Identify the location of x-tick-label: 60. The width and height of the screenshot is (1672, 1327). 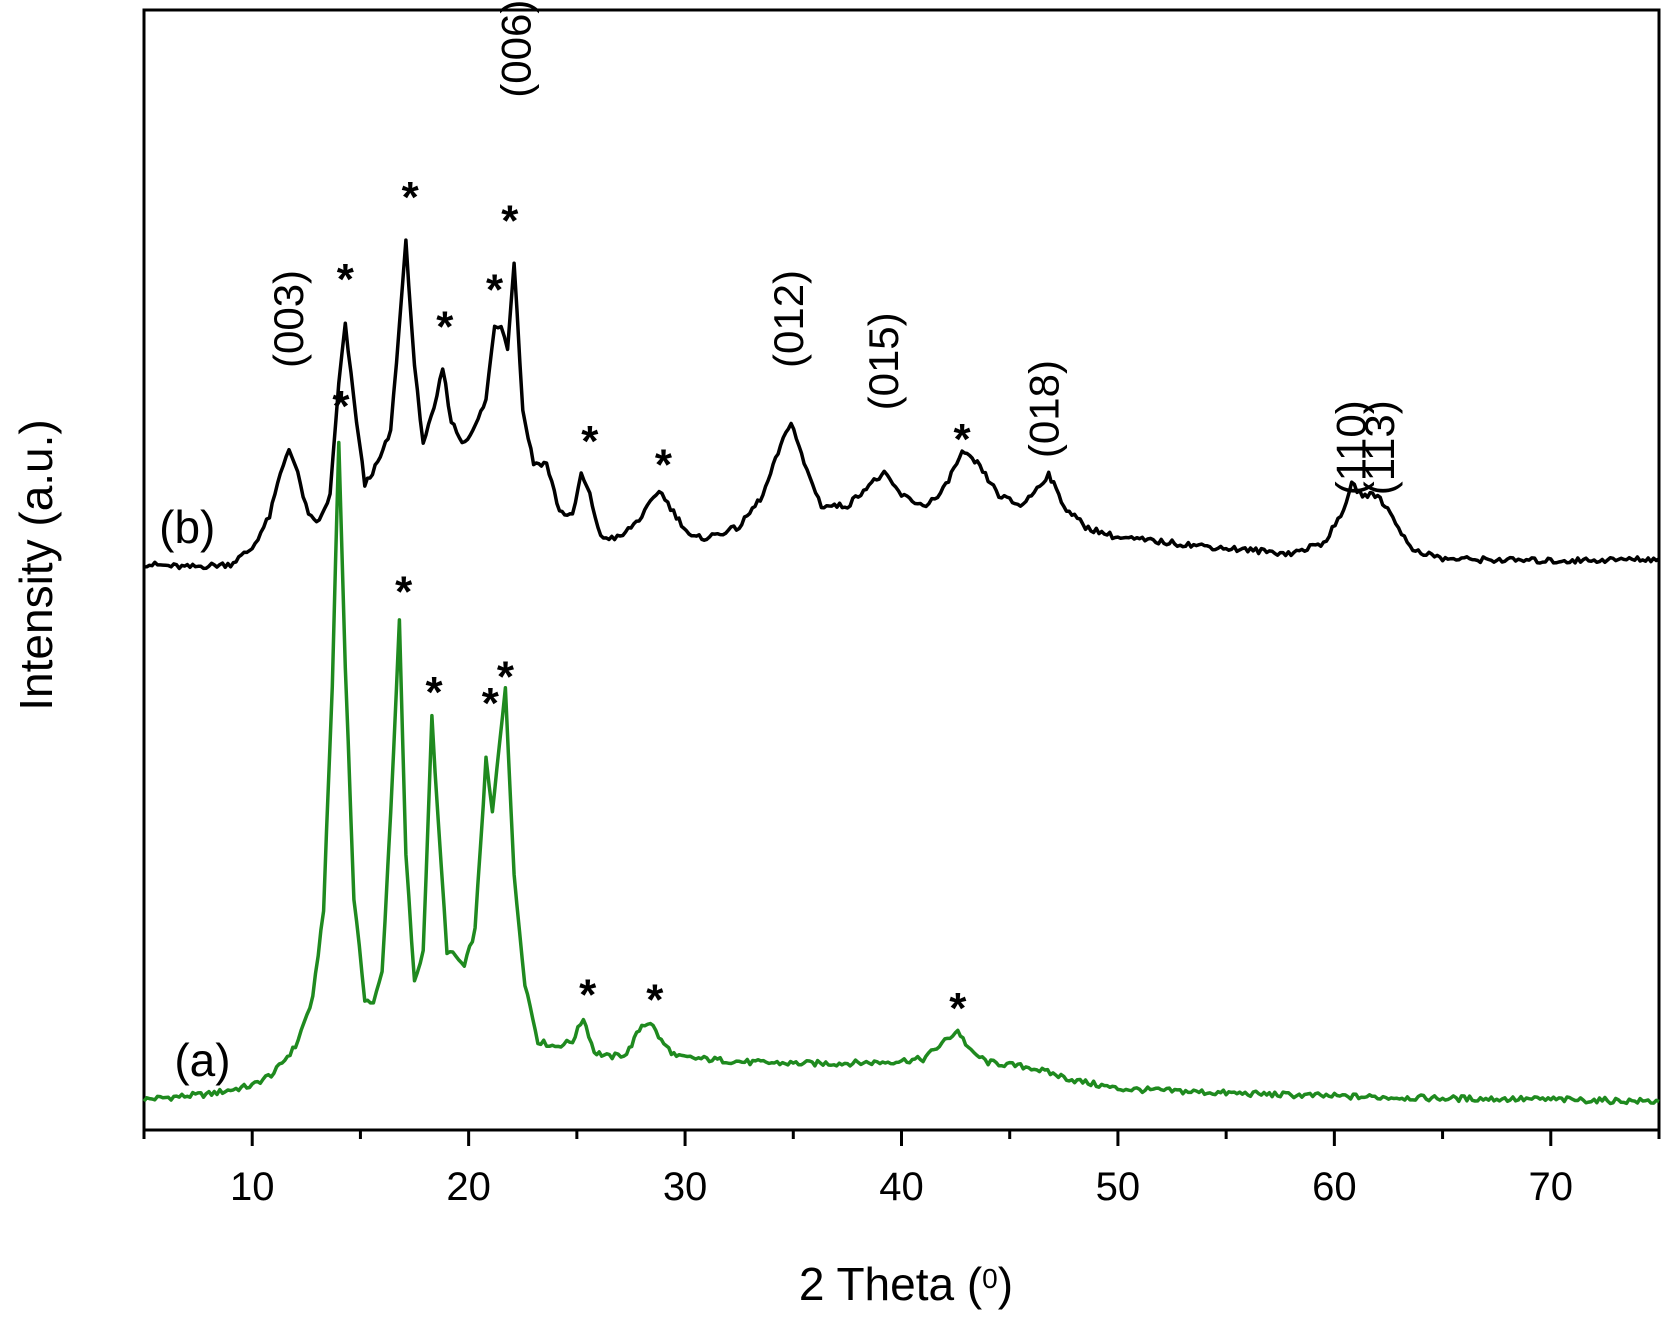
(1334, 1187).